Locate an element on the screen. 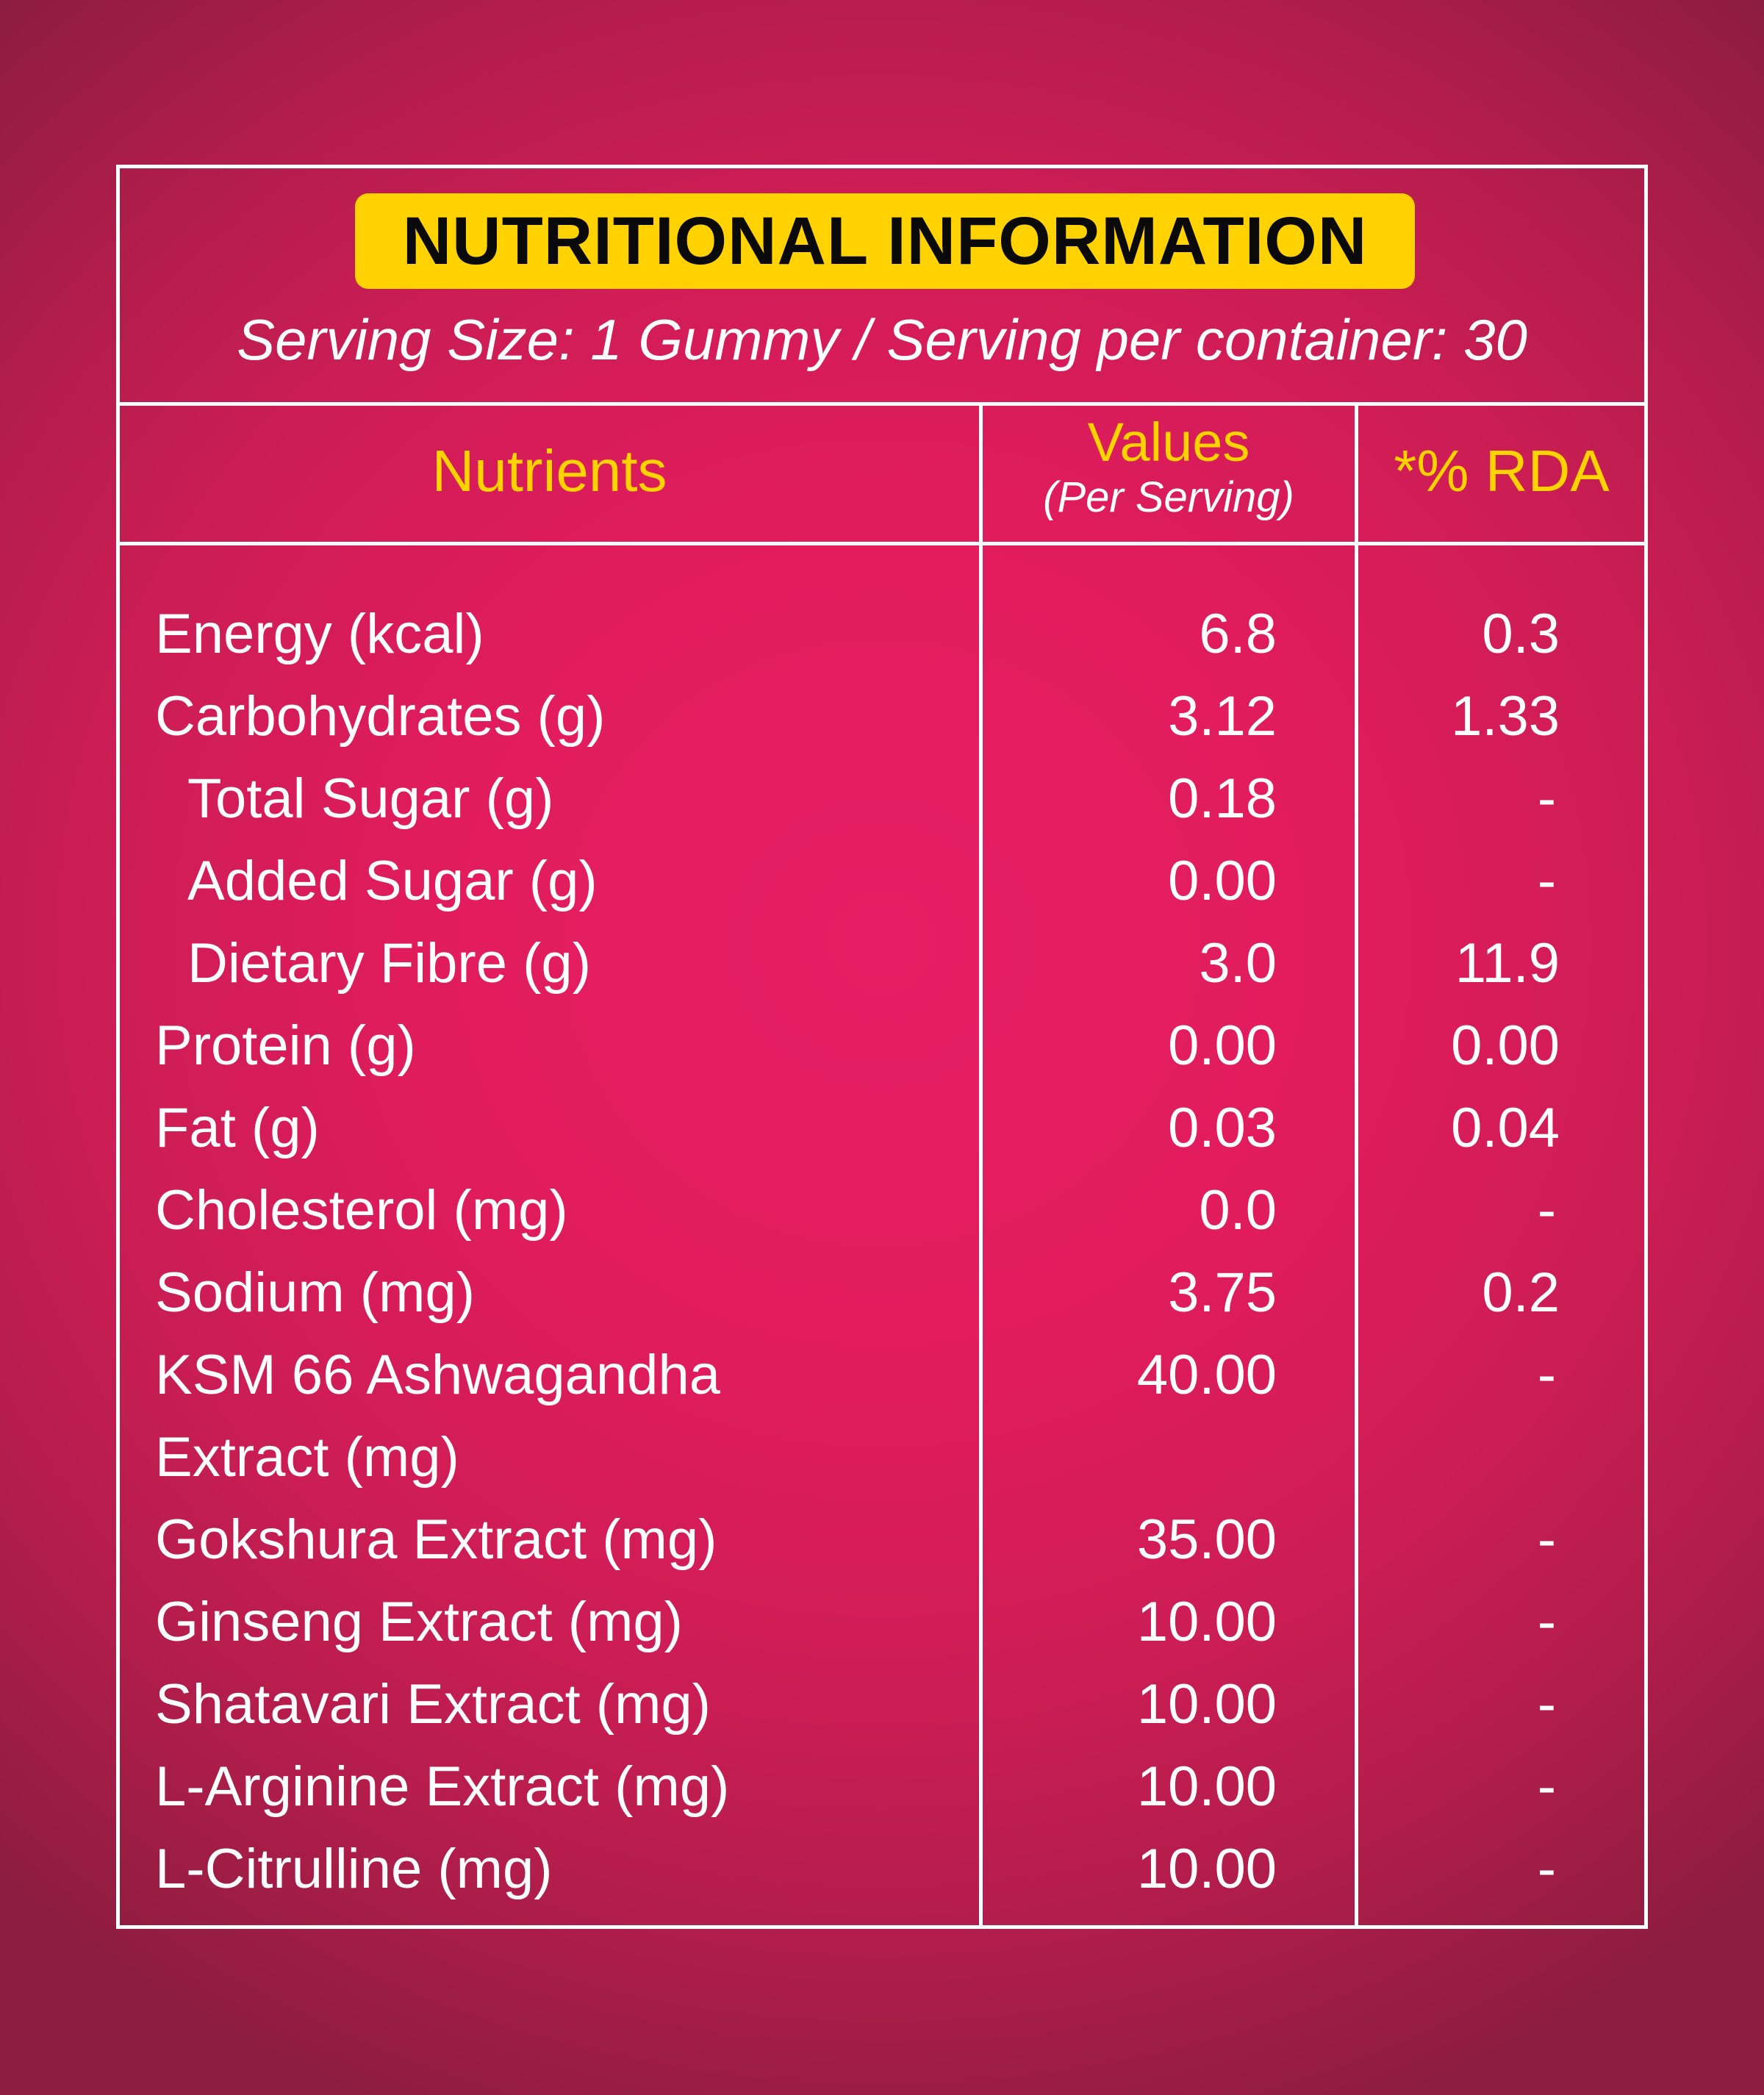 The height and width of the screenshot is (2095, 1764). table-row: Energy (kcal) 6.8 0.3 is located at coordinates (882, 634).